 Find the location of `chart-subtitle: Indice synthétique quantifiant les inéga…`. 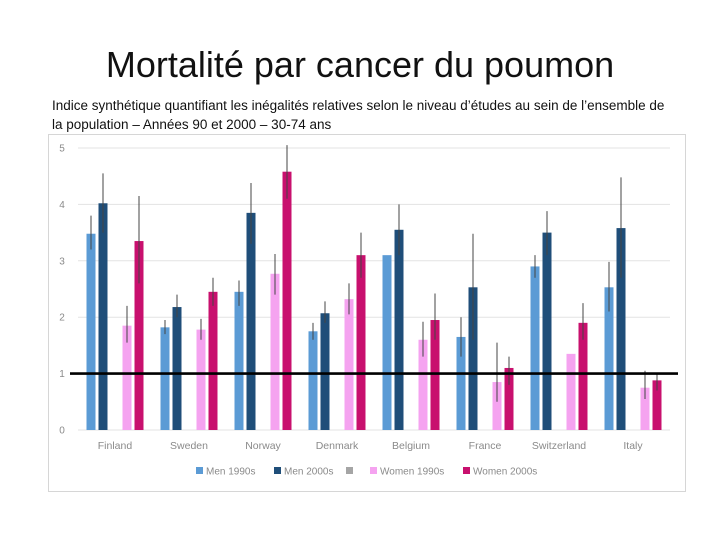

chart-subtitle: Indice synthétique quantifiant les inéga… is located at coordinates (358, 115).